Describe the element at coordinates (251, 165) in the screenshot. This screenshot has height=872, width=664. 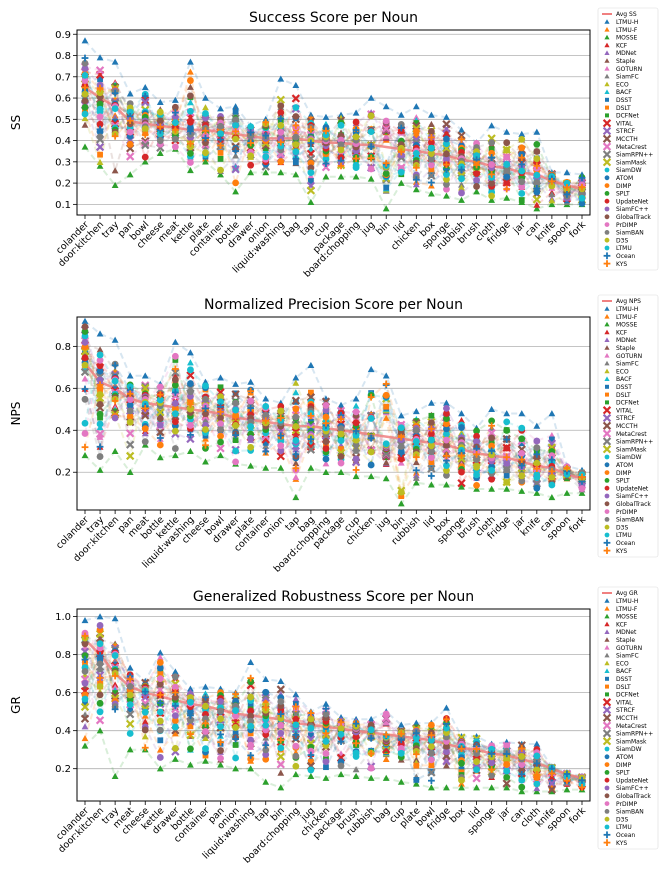
I see `point-UpdateNet-drawer` at that location.